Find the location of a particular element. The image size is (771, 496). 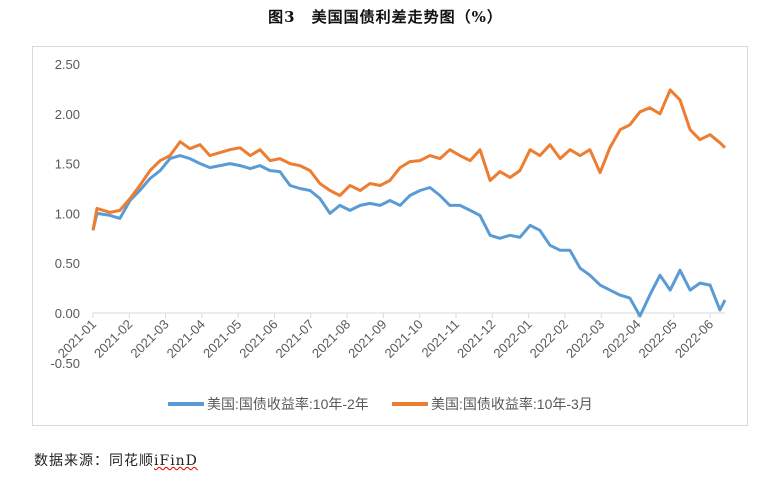

x-tick-label: 2021-05 is located at coordinates (222, 339).